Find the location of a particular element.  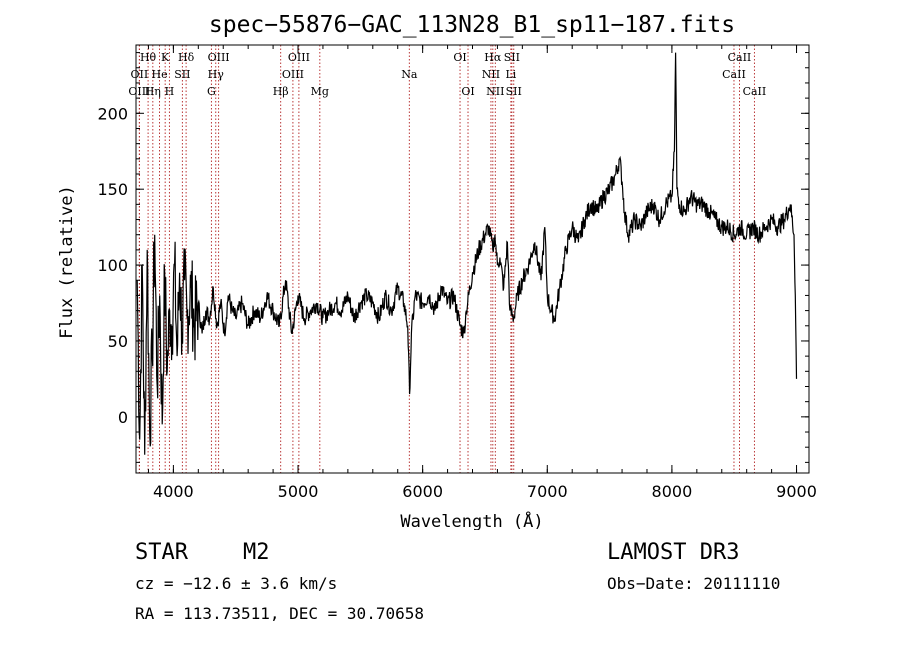

observation-date: Obs−Date: 20111110 is located at coordinates (694, 583).